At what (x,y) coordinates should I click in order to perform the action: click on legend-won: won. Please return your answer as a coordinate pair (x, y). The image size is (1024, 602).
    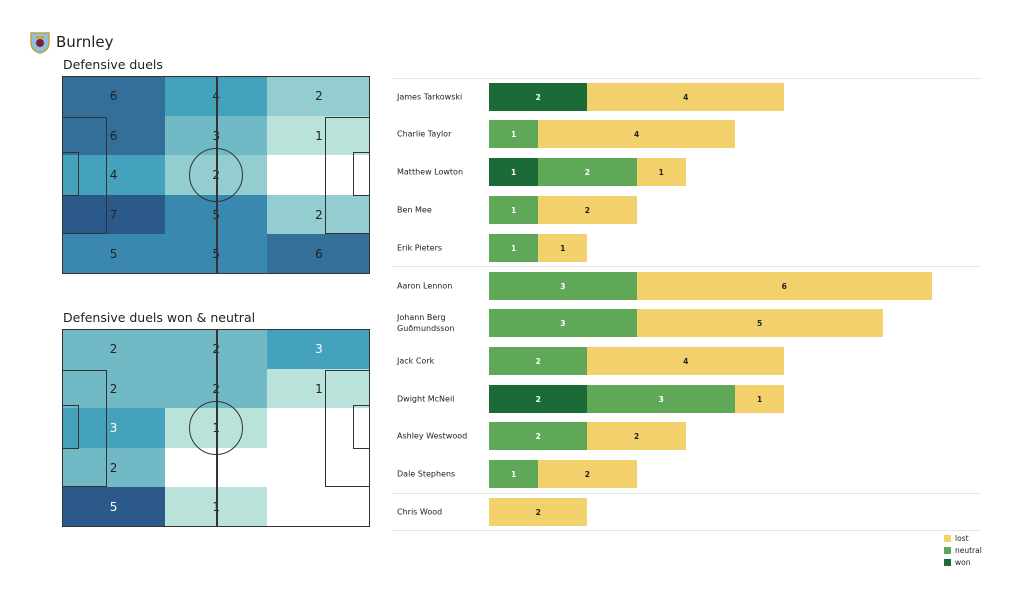
    Looking at the image, I should click on (957, 562).